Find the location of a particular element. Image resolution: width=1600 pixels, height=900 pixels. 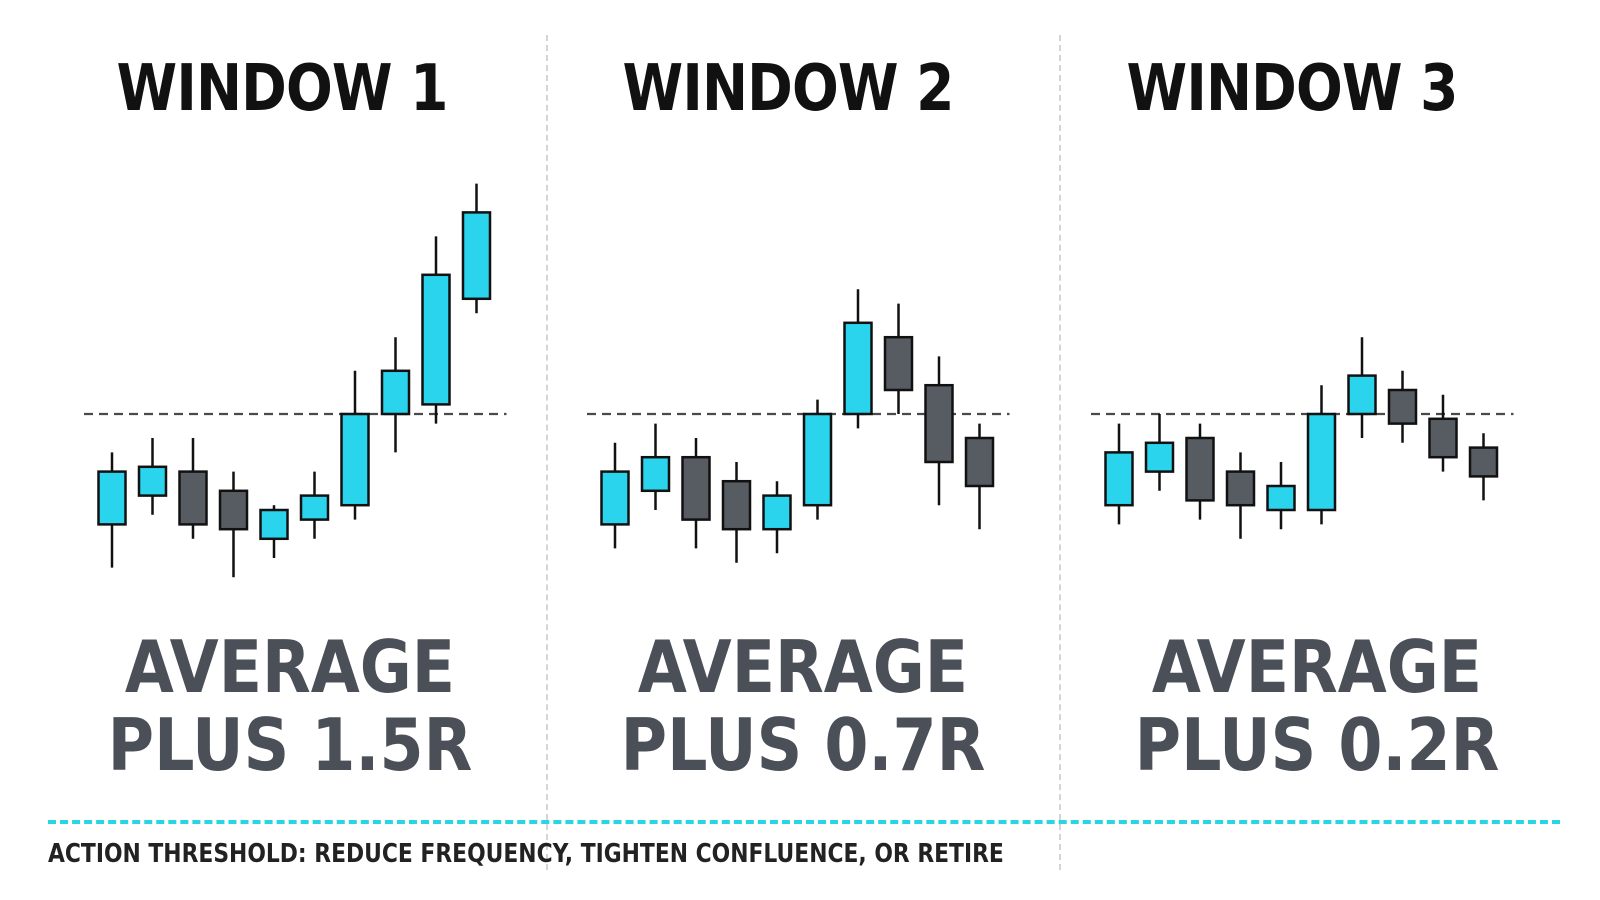

window-2-candle-1-body is located at coordinates (615, 498).